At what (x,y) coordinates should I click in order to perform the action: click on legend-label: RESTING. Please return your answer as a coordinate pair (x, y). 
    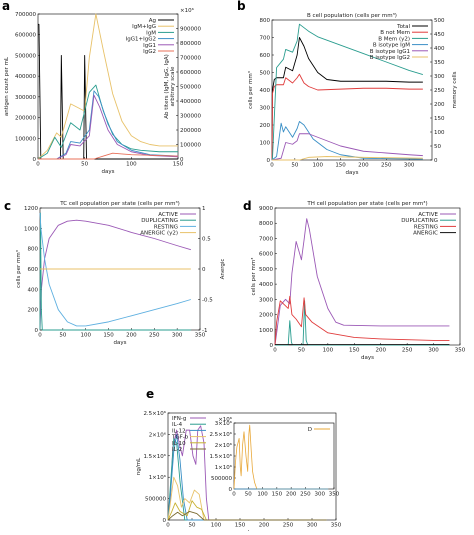
    Looking at the image, I should click on (426, 227).